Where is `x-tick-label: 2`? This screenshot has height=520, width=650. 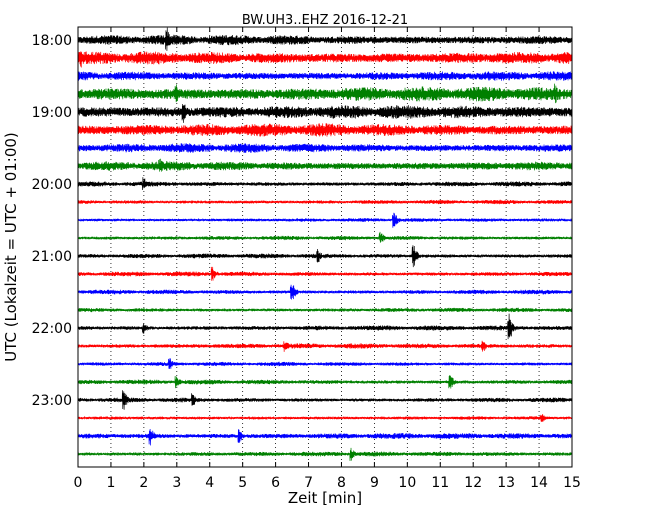
x-tick-label: 2 is located at coordinates (143, 483).